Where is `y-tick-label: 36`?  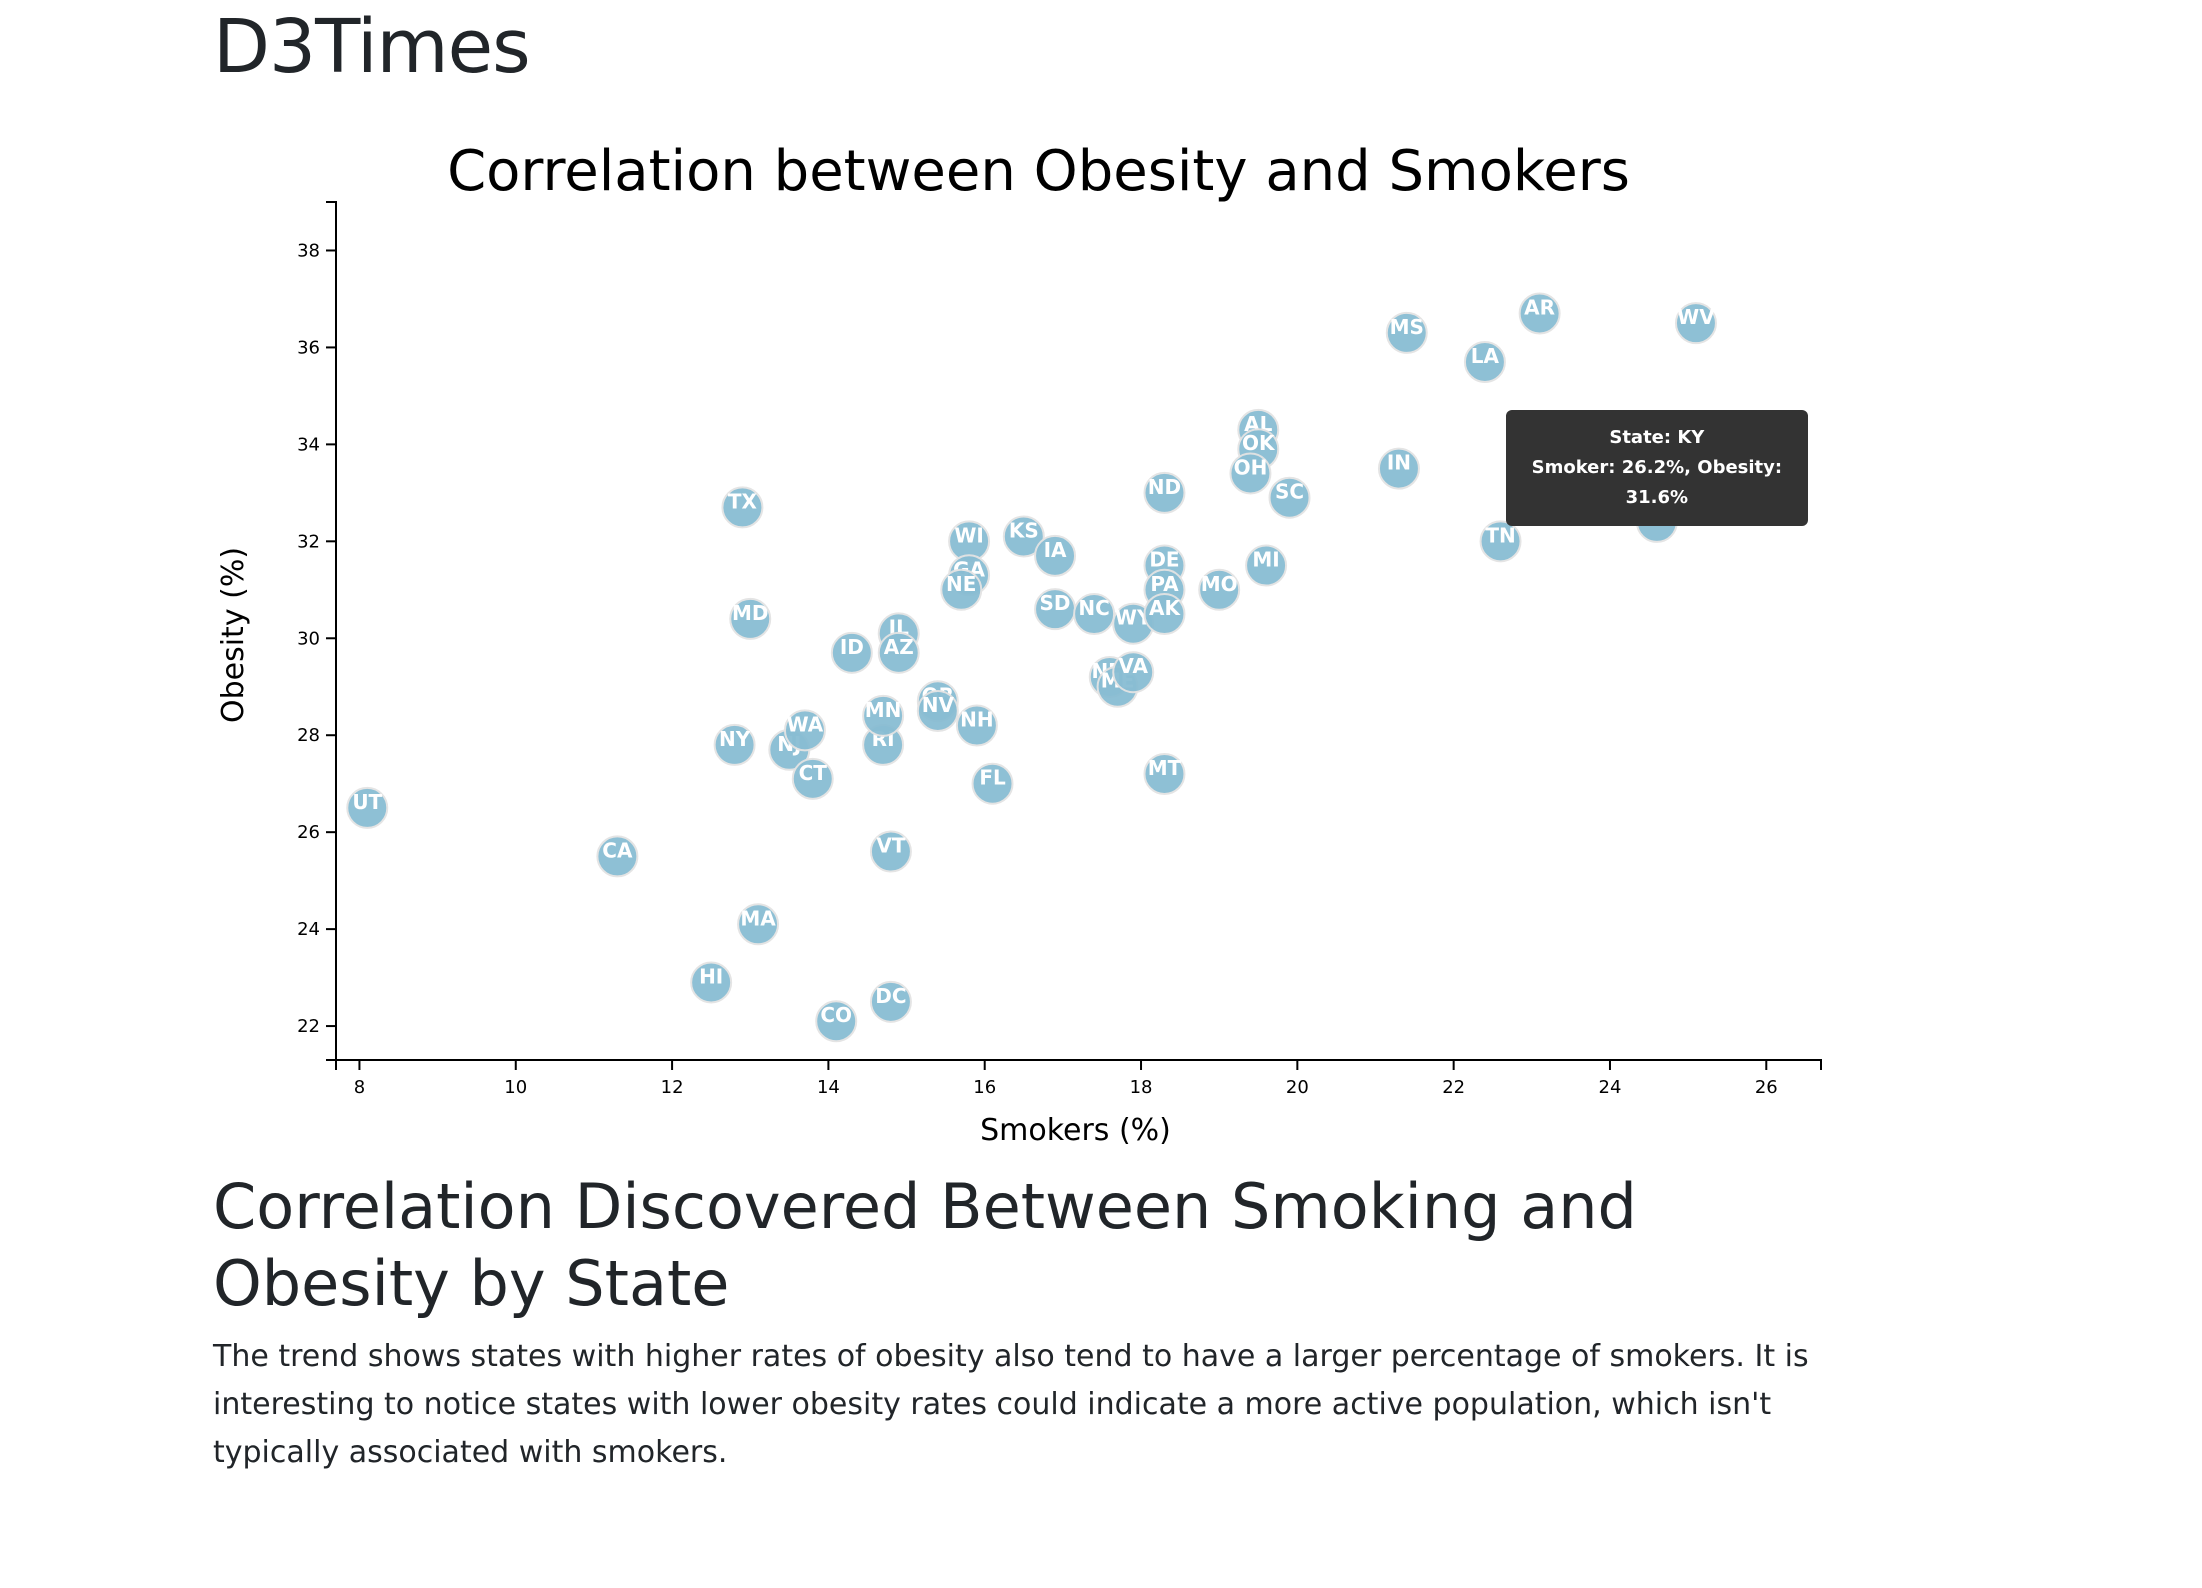 y-tick-label: 36 is located at coordinates (308, 347).